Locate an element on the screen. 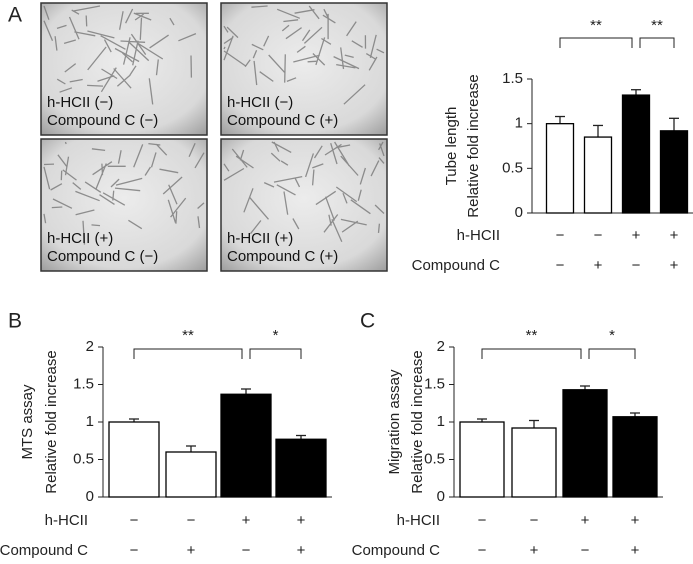 This screenshot has width=693, height=564. y-axis-label: Tube length is located at coordinates (451, 146).